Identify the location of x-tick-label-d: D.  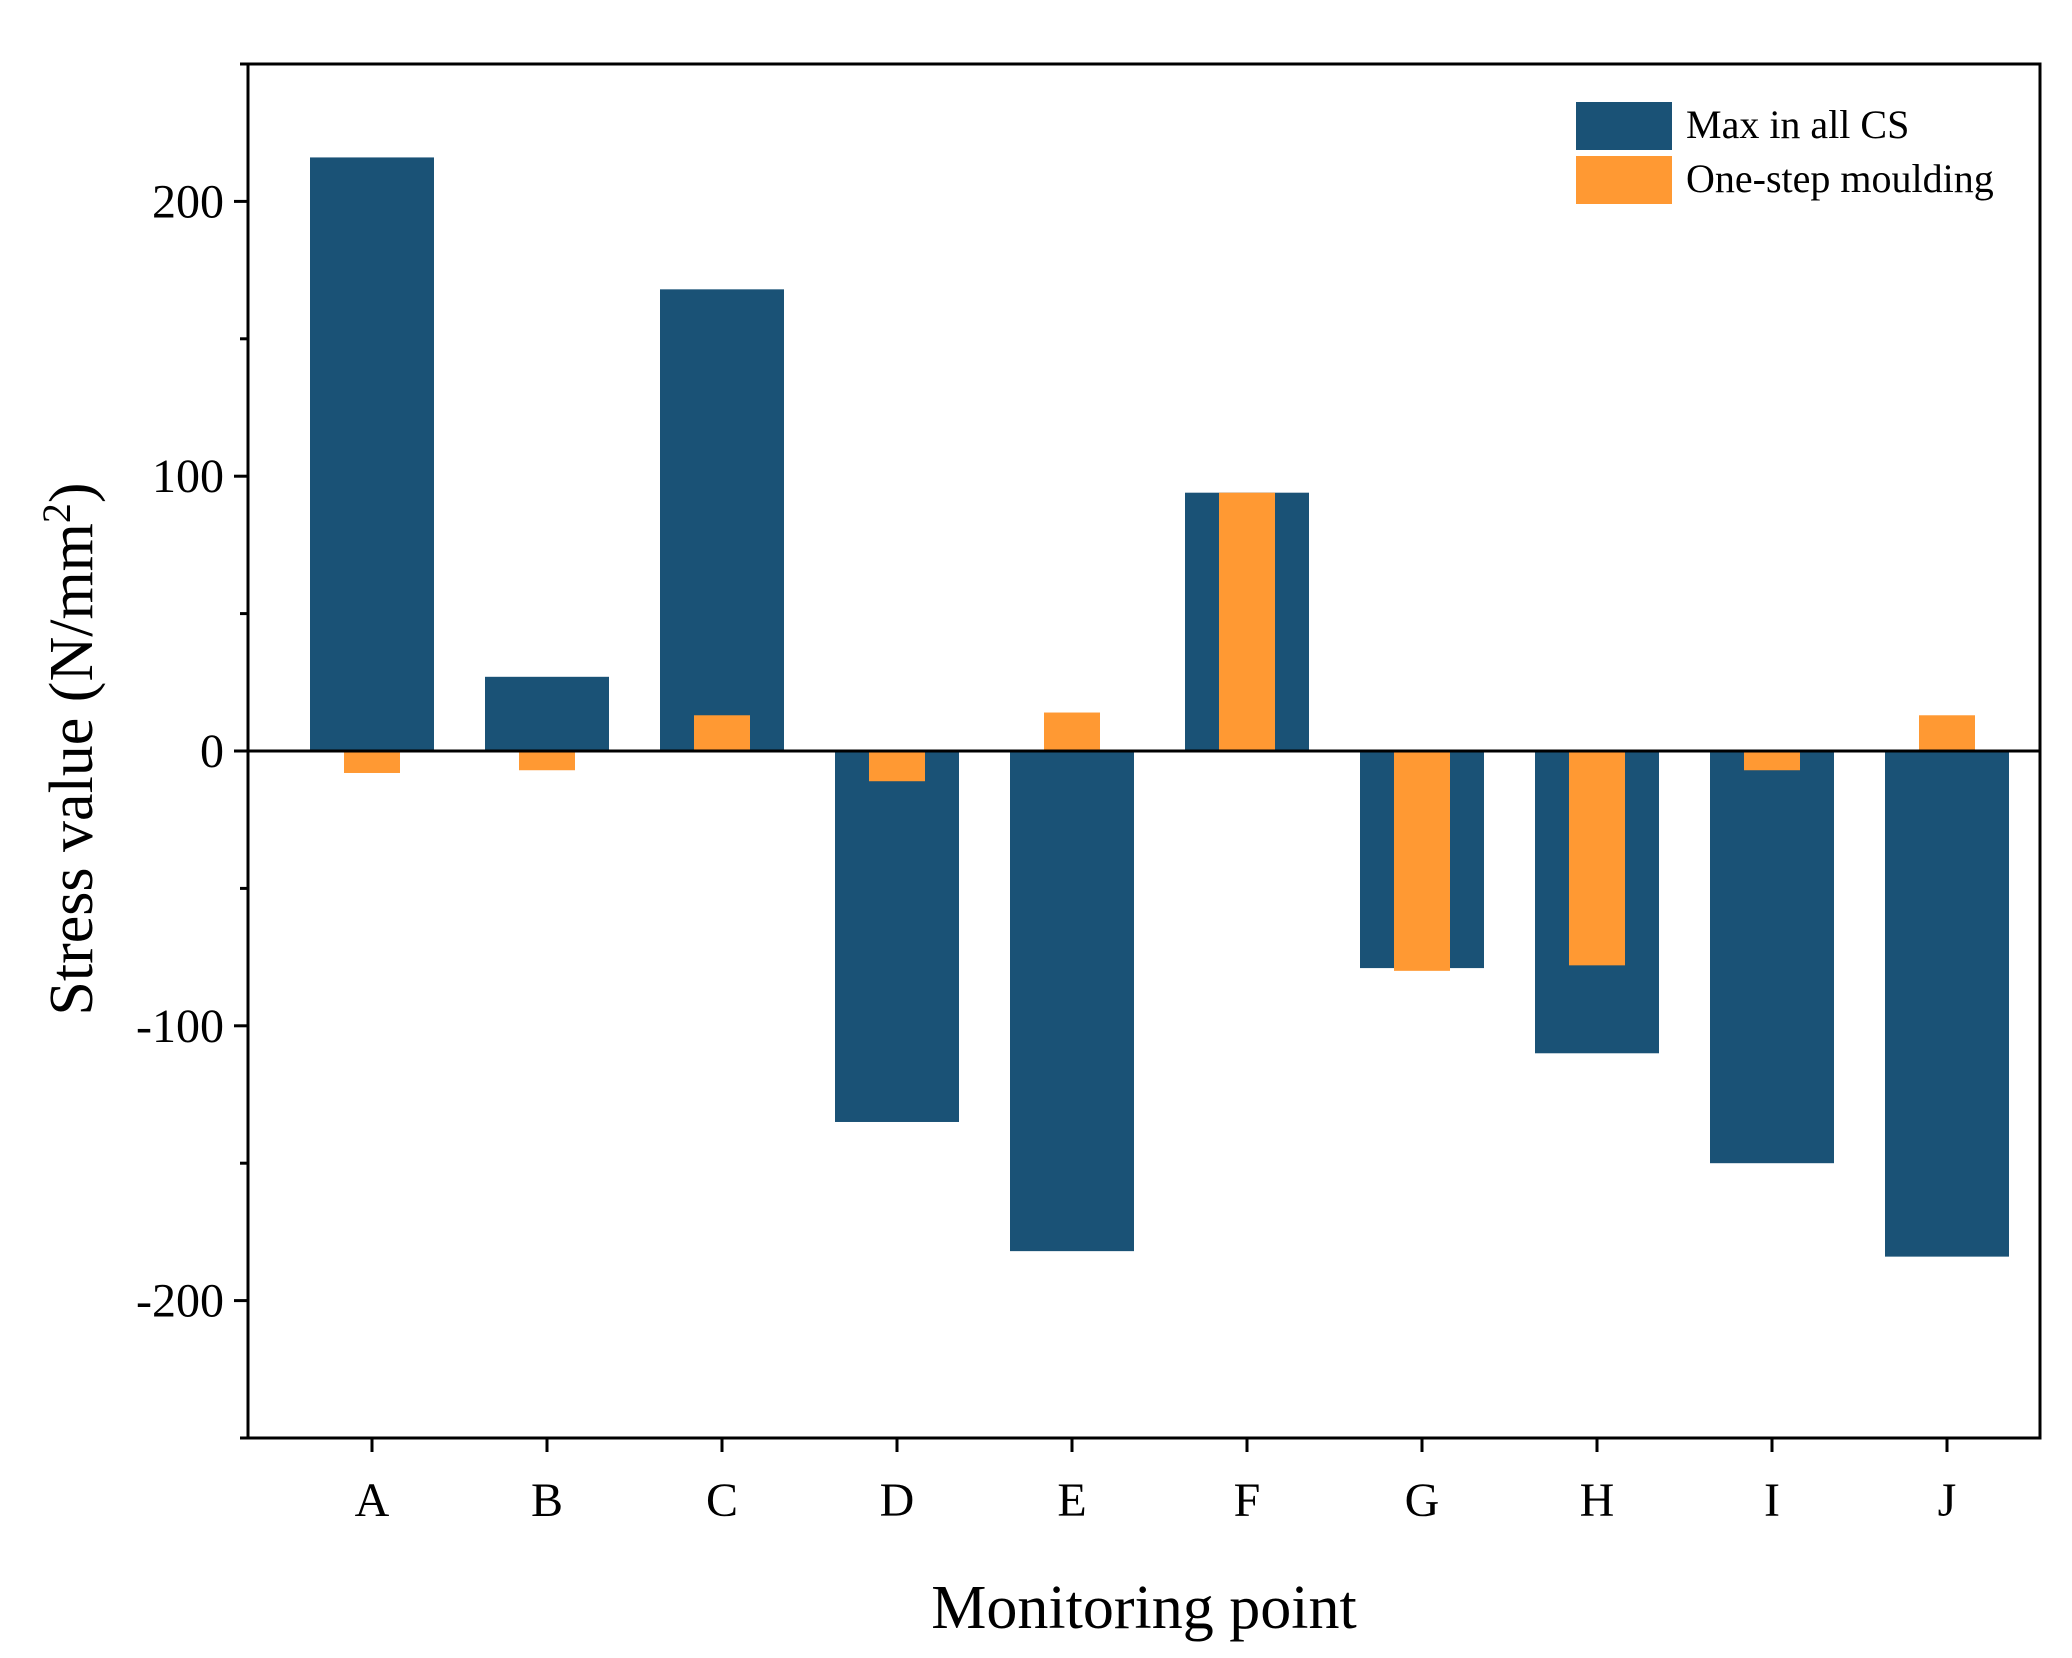
(897, 1500).